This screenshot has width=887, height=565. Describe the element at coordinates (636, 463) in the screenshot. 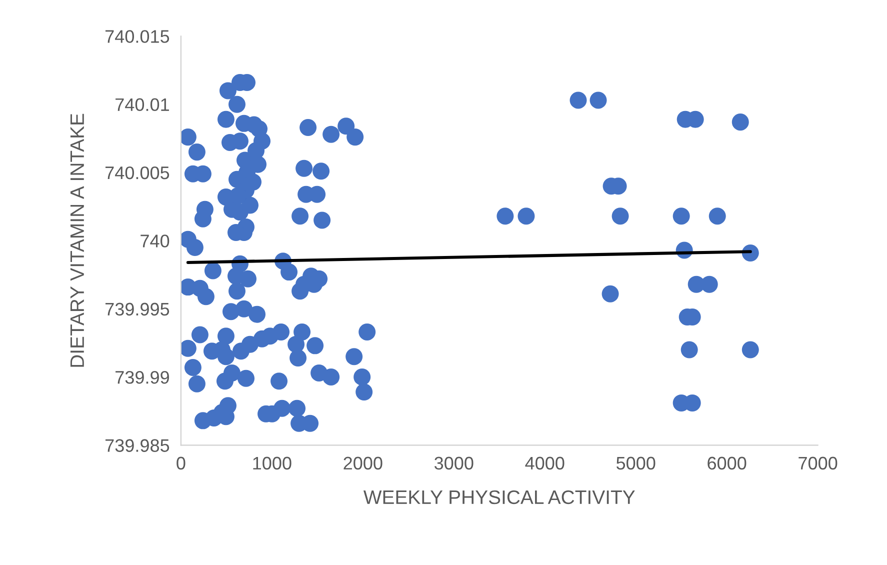

I see `x-tick-label: 5000` at that location.